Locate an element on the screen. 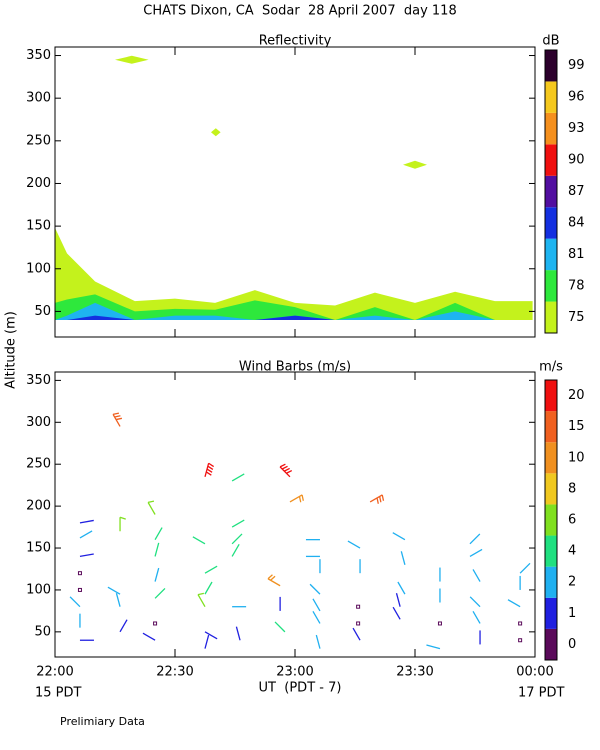  colorbar-frame is located at coordinates (551, 191).